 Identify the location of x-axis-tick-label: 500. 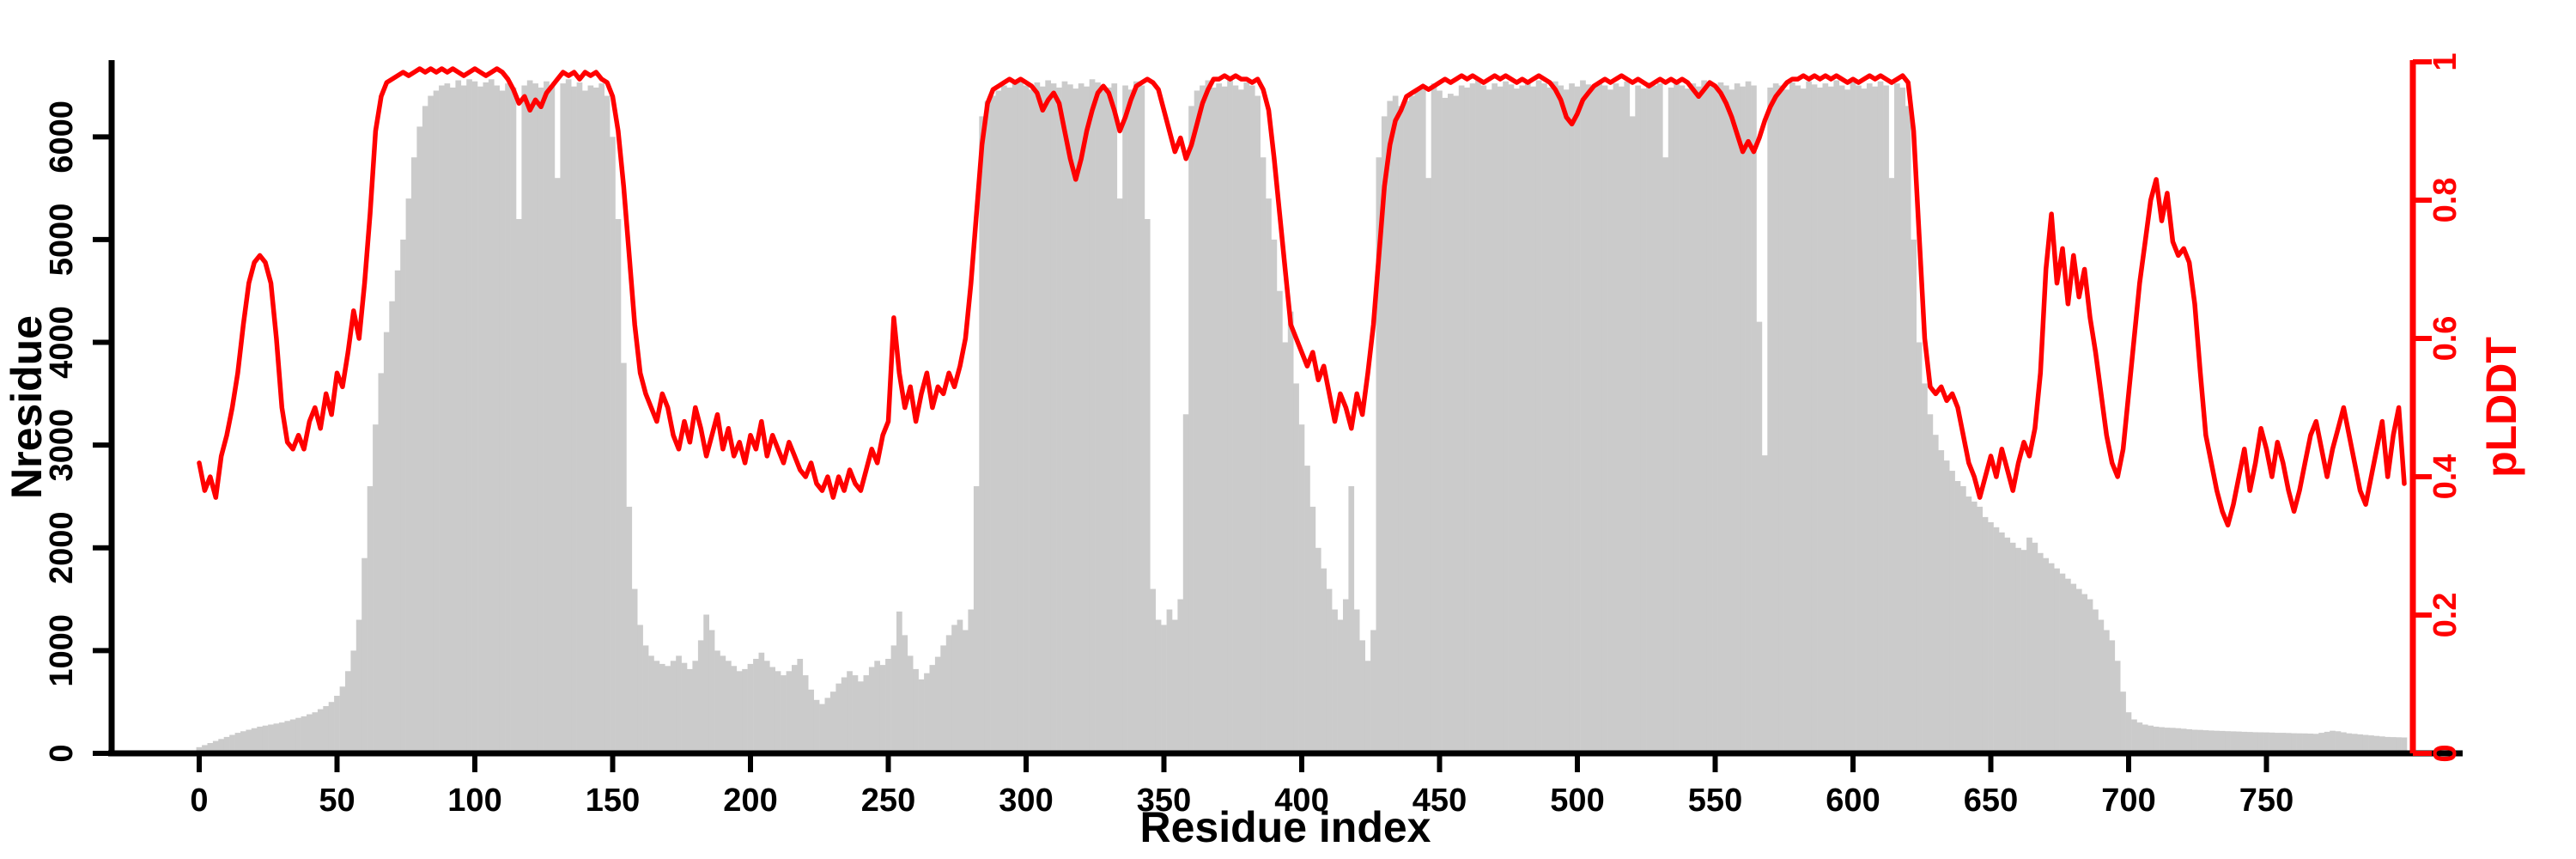
(1577, 801).